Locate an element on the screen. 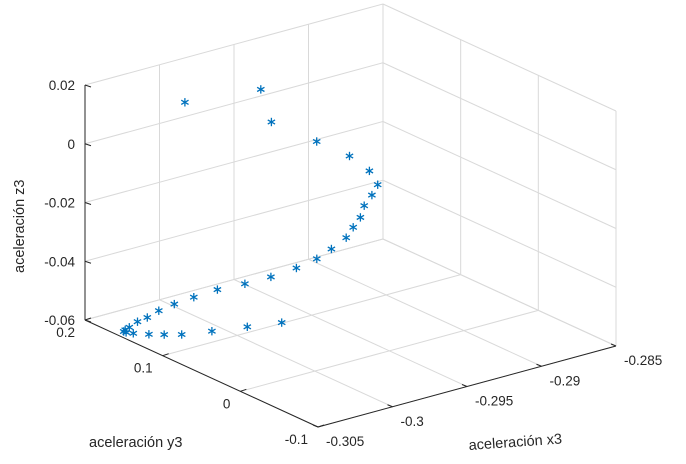  x-axis-ticks: -0.305 -0.3 -0.295 -0.29 -0.285 is located at coordinates (487, 396).